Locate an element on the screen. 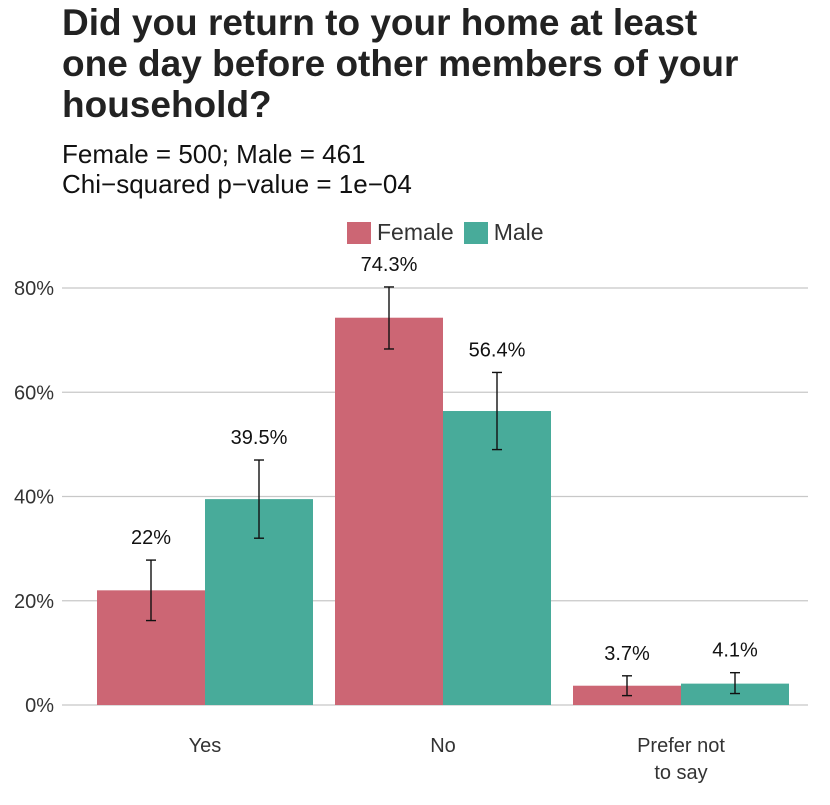  y-tick-label: 20% is located at coordinates (34, 602).